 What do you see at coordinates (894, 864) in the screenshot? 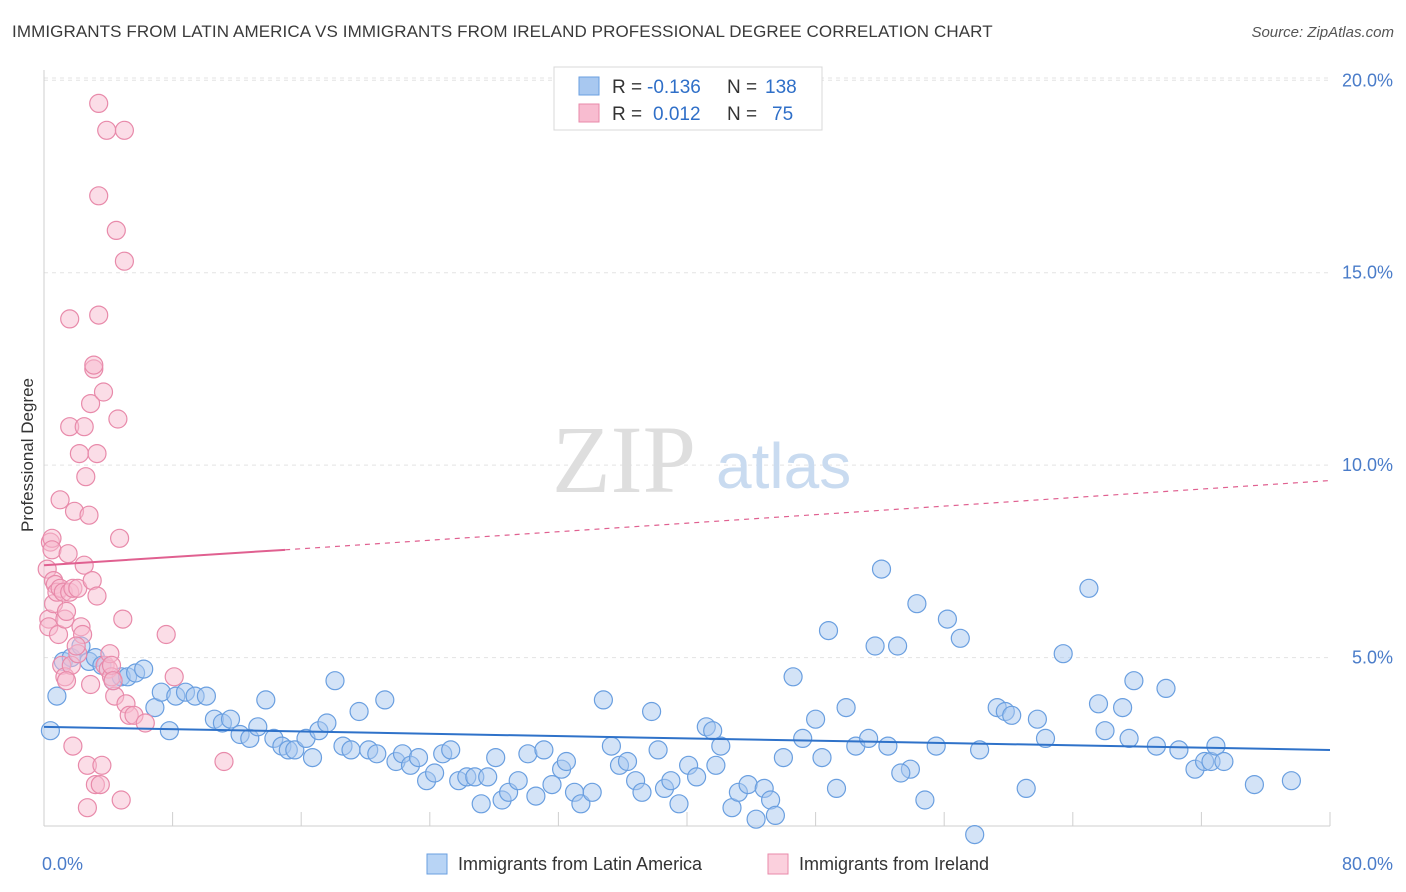
I see `bottom-legend-label-ireland: Immigrants from Ireland` at bounding box center [894, 864].